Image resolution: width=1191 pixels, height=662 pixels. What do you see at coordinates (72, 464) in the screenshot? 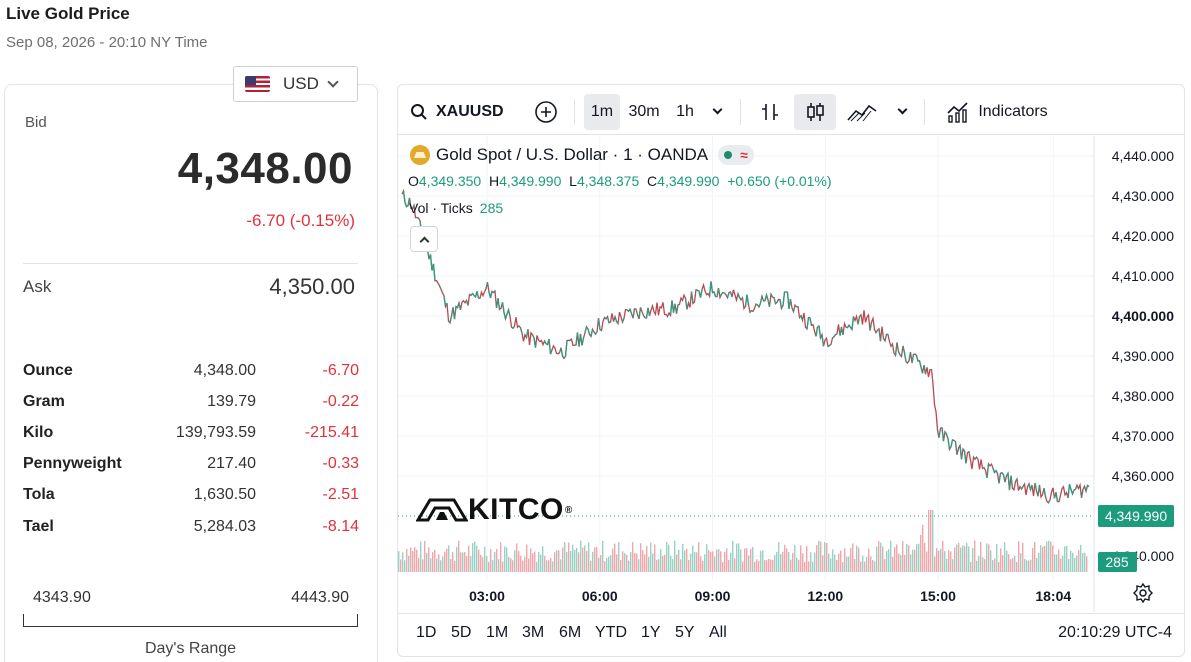
I see `unit-name: Pennyweight` at bounding box center [72, 464].